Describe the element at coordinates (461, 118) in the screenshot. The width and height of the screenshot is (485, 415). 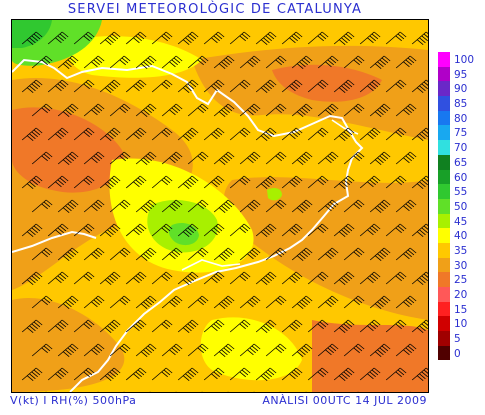
I see `legend-label: 80` at that location.